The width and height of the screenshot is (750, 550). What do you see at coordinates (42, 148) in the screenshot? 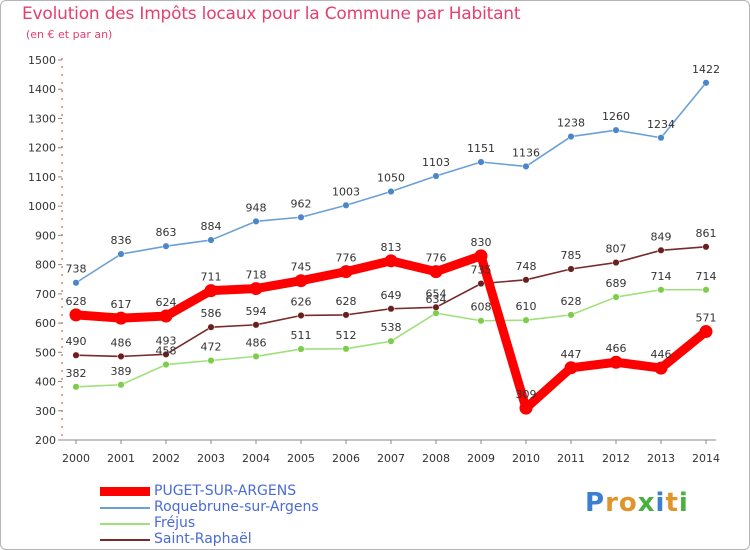
I see `y-tick-label: 1200` at bounding box center [42, 148].